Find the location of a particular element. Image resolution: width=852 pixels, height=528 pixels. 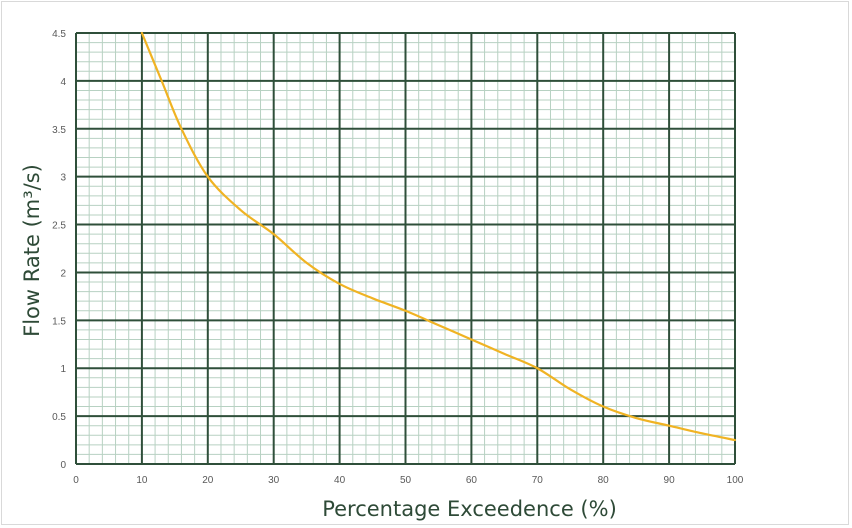

x-tick-label: 30 is located at coordinates (274, 480).